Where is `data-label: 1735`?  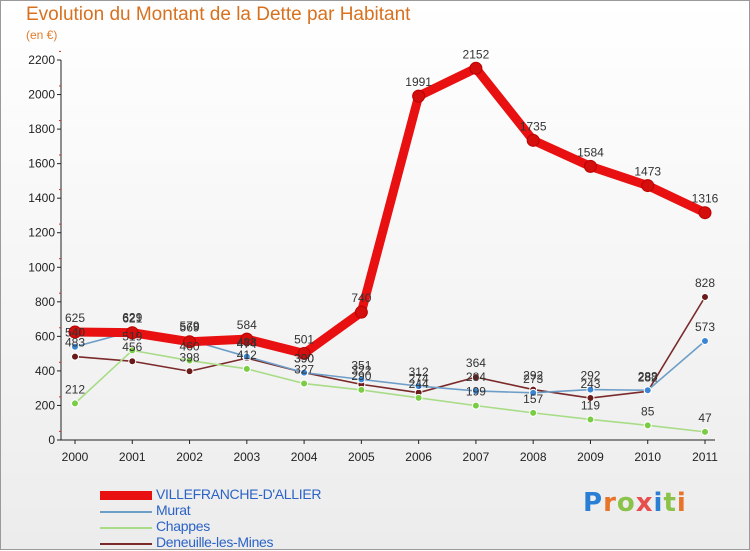 data-label: 1735 is located at coordinates (533, 126).